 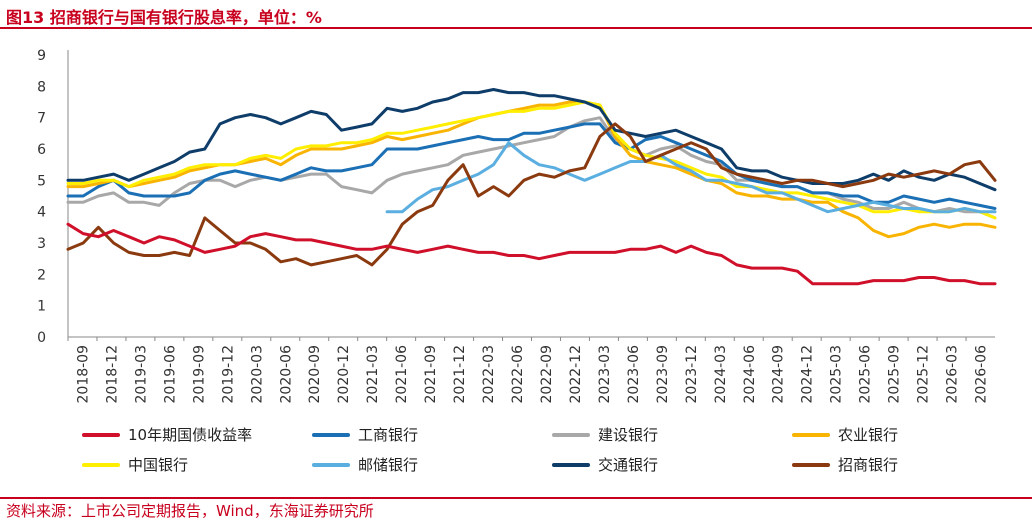 I want to click on x-tick-label: 2020-03, so click(x=257, y=374).